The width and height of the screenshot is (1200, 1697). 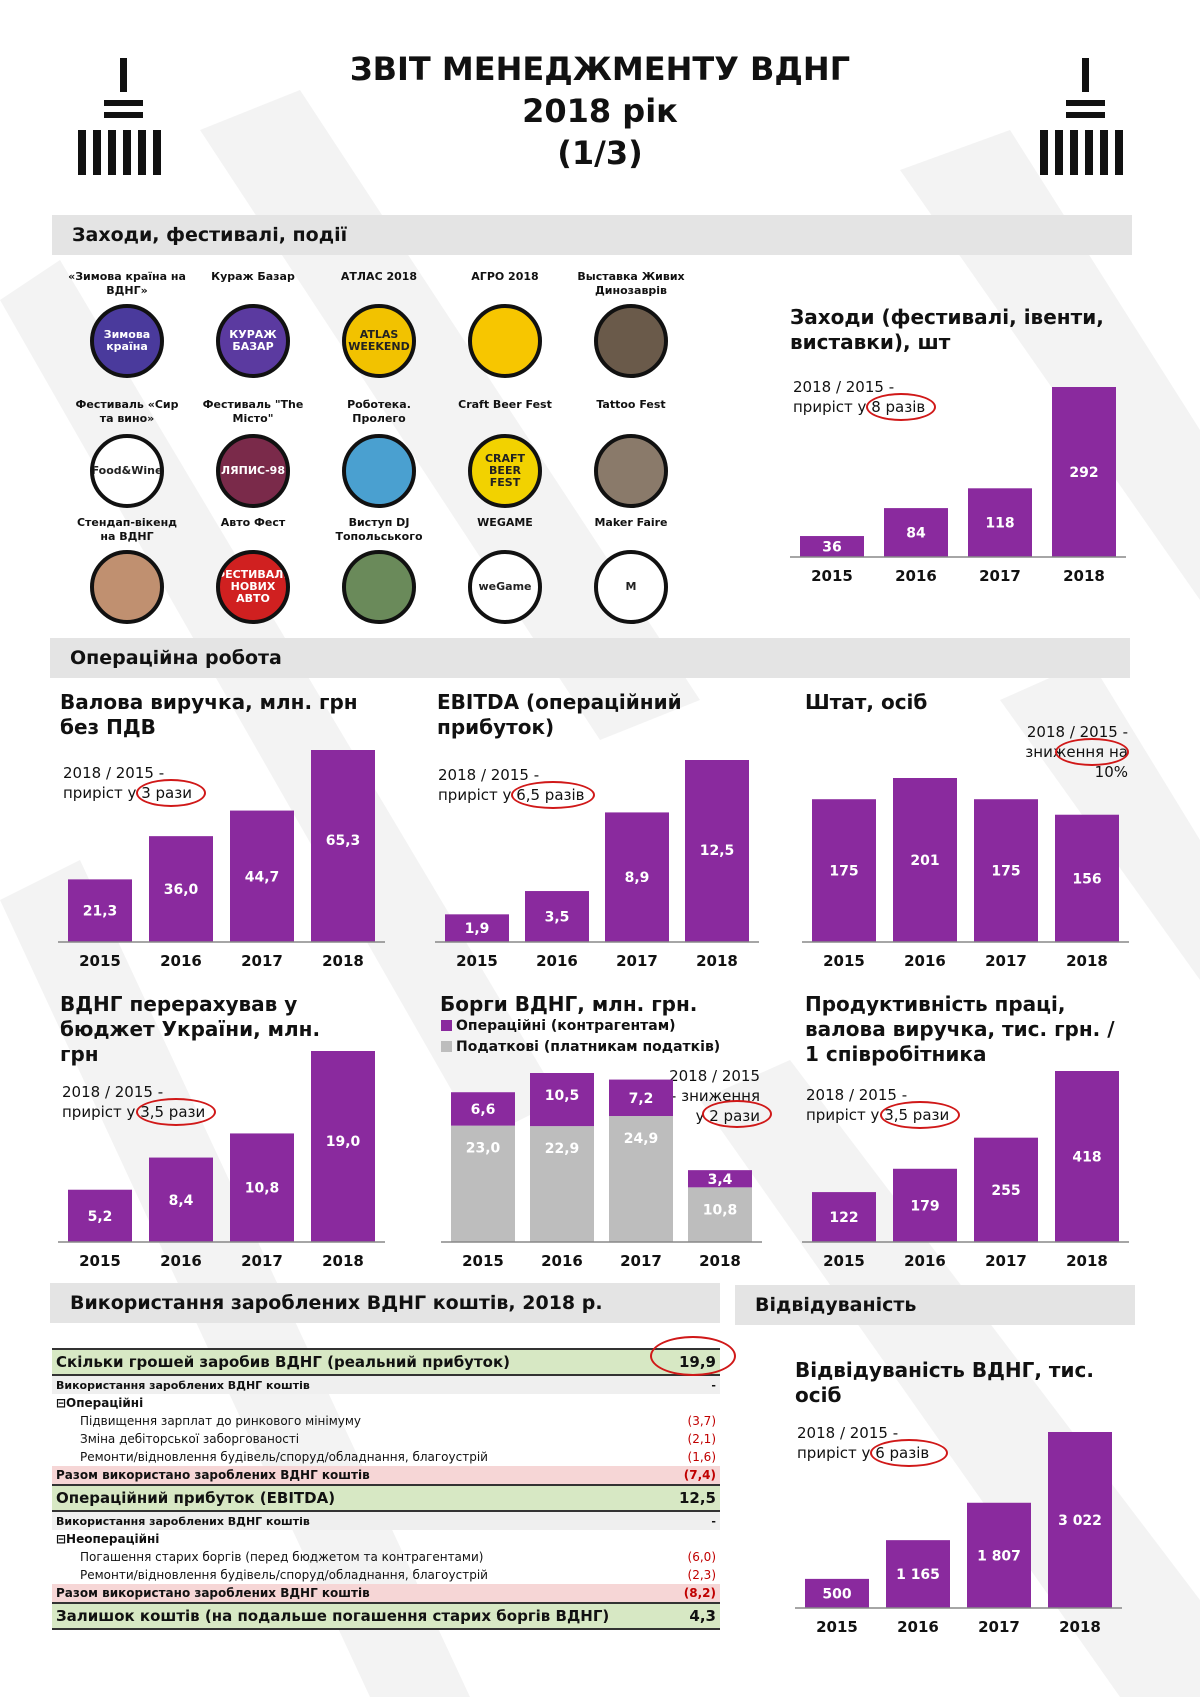 I want to click on funds-row-value: -, so click(x=676, y=1520).